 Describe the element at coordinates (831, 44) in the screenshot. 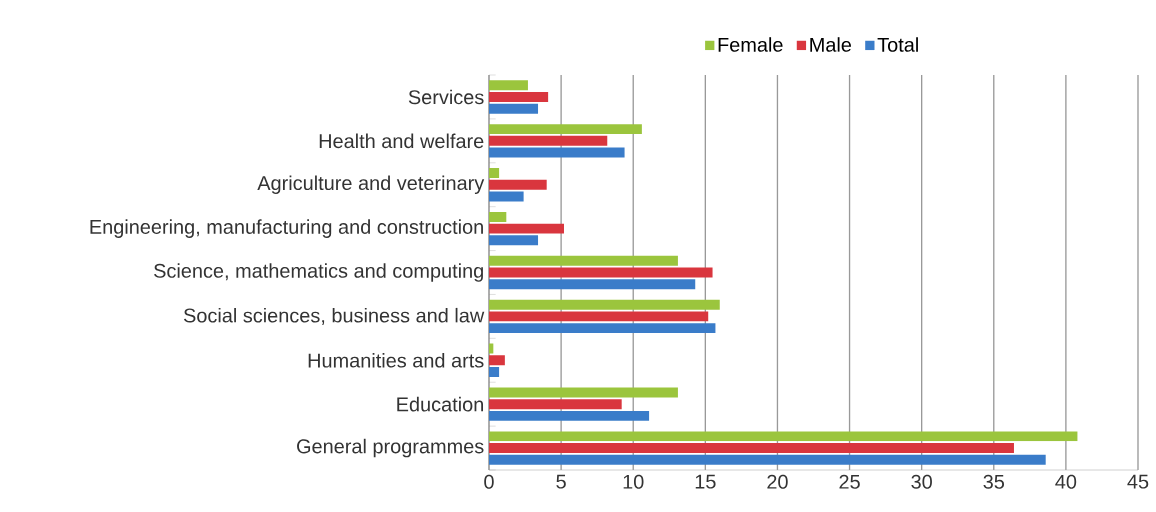

I see `legend-label: Male` at that location.